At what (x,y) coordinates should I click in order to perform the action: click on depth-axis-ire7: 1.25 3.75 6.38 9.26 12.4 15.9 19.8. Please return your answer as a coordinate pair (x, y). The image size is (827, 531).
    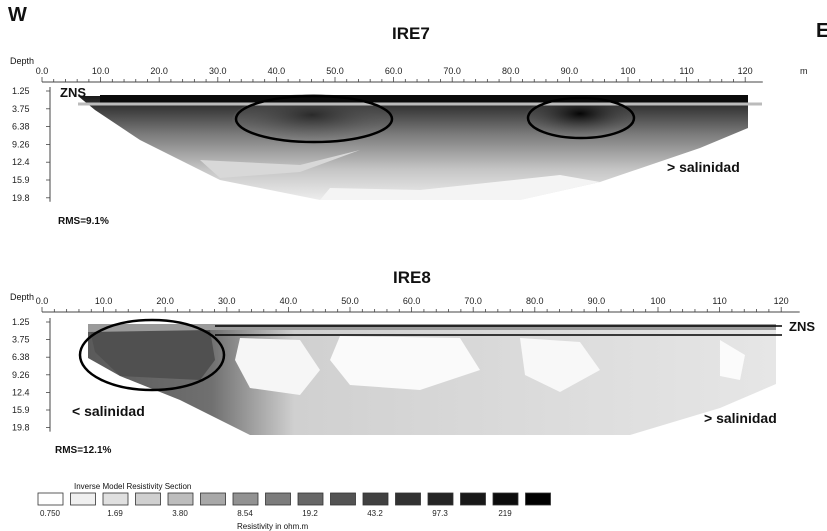
    Looking at the image, I should click on (31, 144).